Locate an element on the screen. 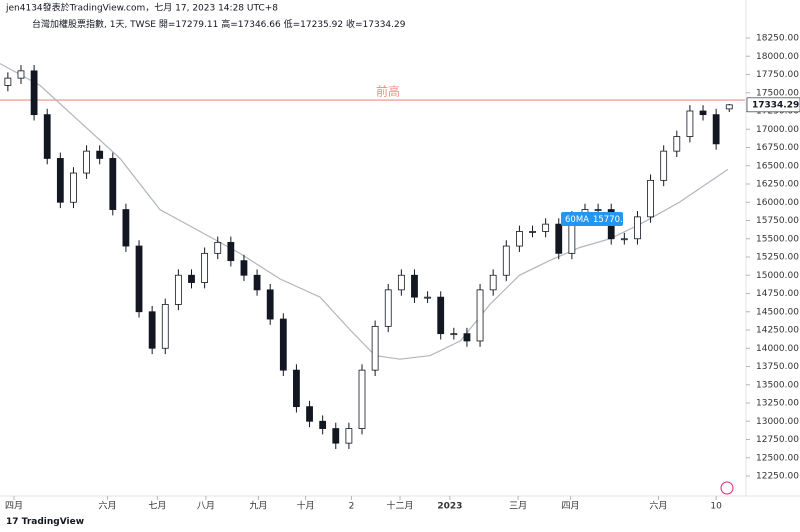  y-tick-label: 16750.00 is located at coordinates (777, 148).